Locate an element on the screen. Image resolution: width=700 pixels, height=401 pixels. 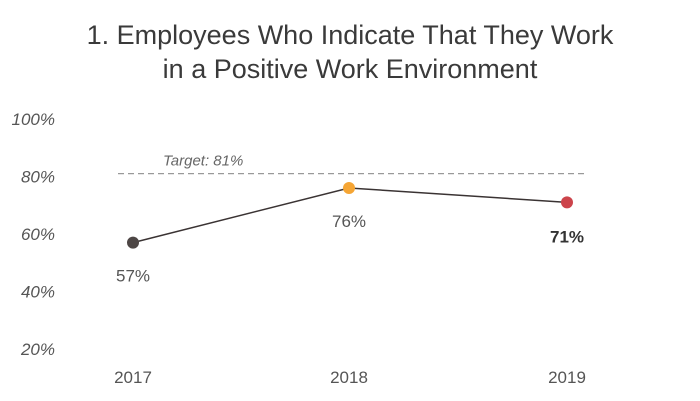
y-axis: 20% 40% 60% 80% 100% is located at coordinates (33, 234).